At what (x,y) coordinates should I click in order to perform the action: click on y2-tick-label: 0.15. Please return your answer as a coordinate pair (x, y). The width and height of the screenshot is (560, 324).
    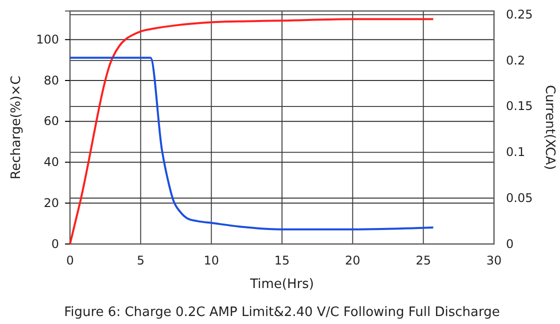
    Looking at the image, I should click on (519, 106).